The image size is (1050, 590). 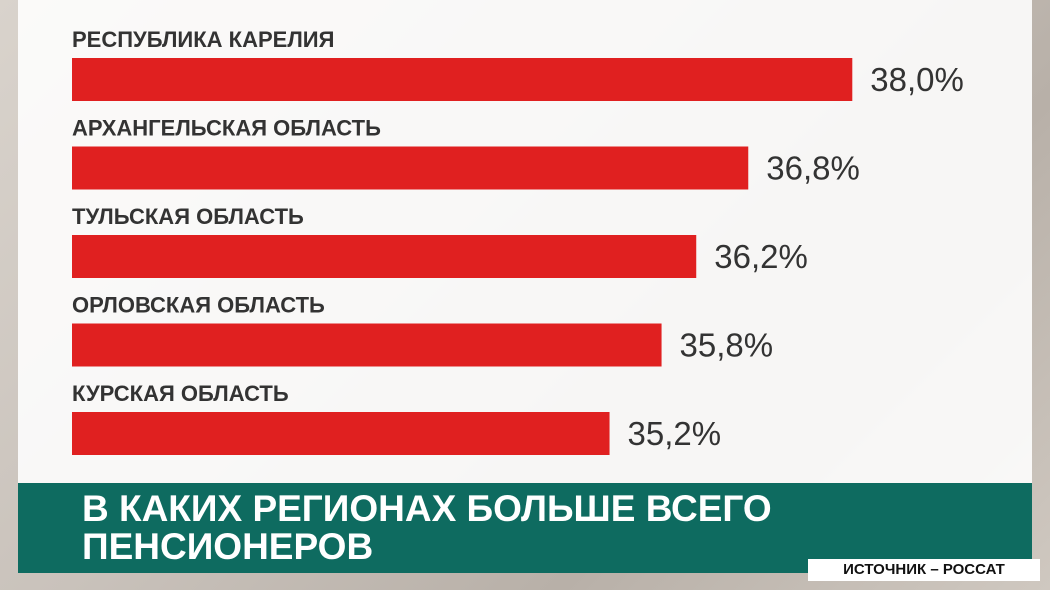 What do you see at coordinates (203, 39) in the screenshot?
I see `category-label: РЕСПУБЛИКА КАРЕЛИЯ` at bounding box center [203, 39].